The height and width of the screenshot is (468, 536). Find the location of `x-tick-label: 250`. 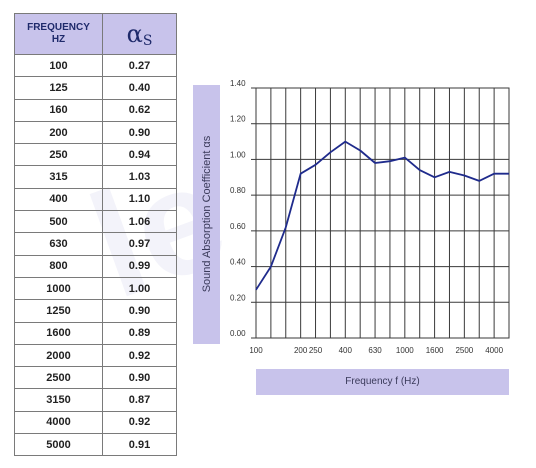

x-tick-label: 250 is located at coordinates (316, 350).